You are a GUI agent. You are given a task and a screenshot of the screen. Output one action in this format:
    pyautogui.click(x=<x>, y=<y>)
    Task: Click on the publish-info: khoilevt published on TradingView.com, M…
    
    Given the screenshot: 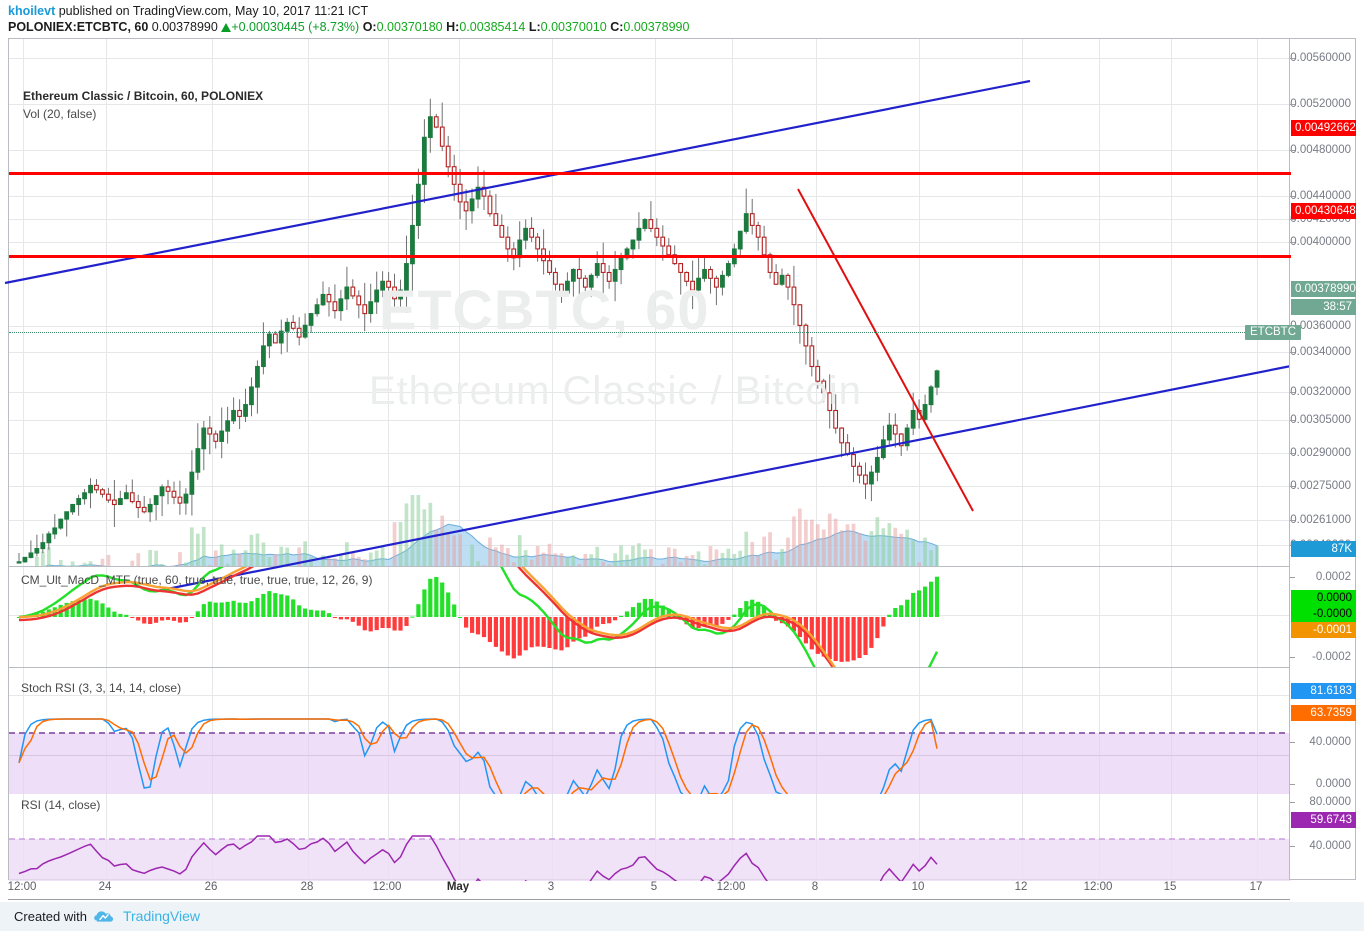 What is the action you would take?
    pyautogui.click(x=188, y=11)
    